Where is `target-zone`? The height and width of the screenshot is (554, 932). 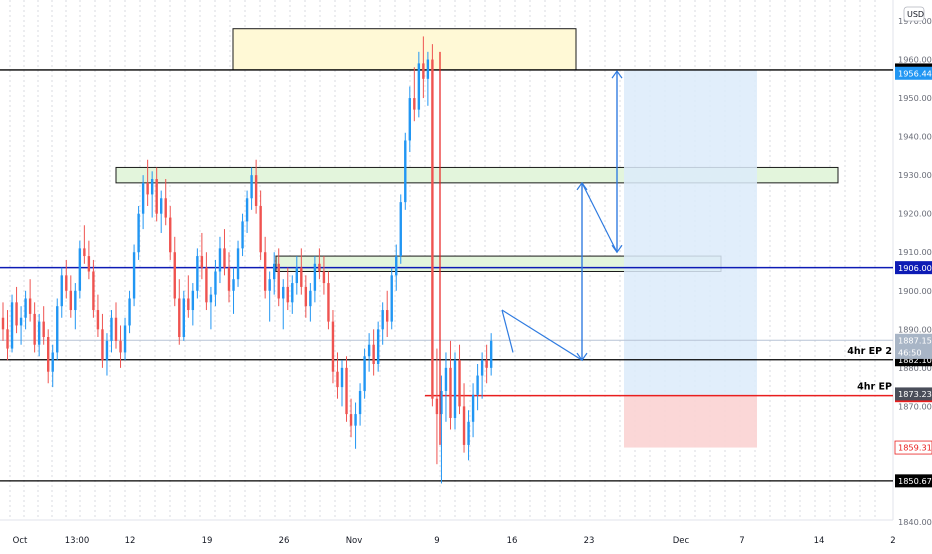 target-zone is located at coordinates (690, 232).